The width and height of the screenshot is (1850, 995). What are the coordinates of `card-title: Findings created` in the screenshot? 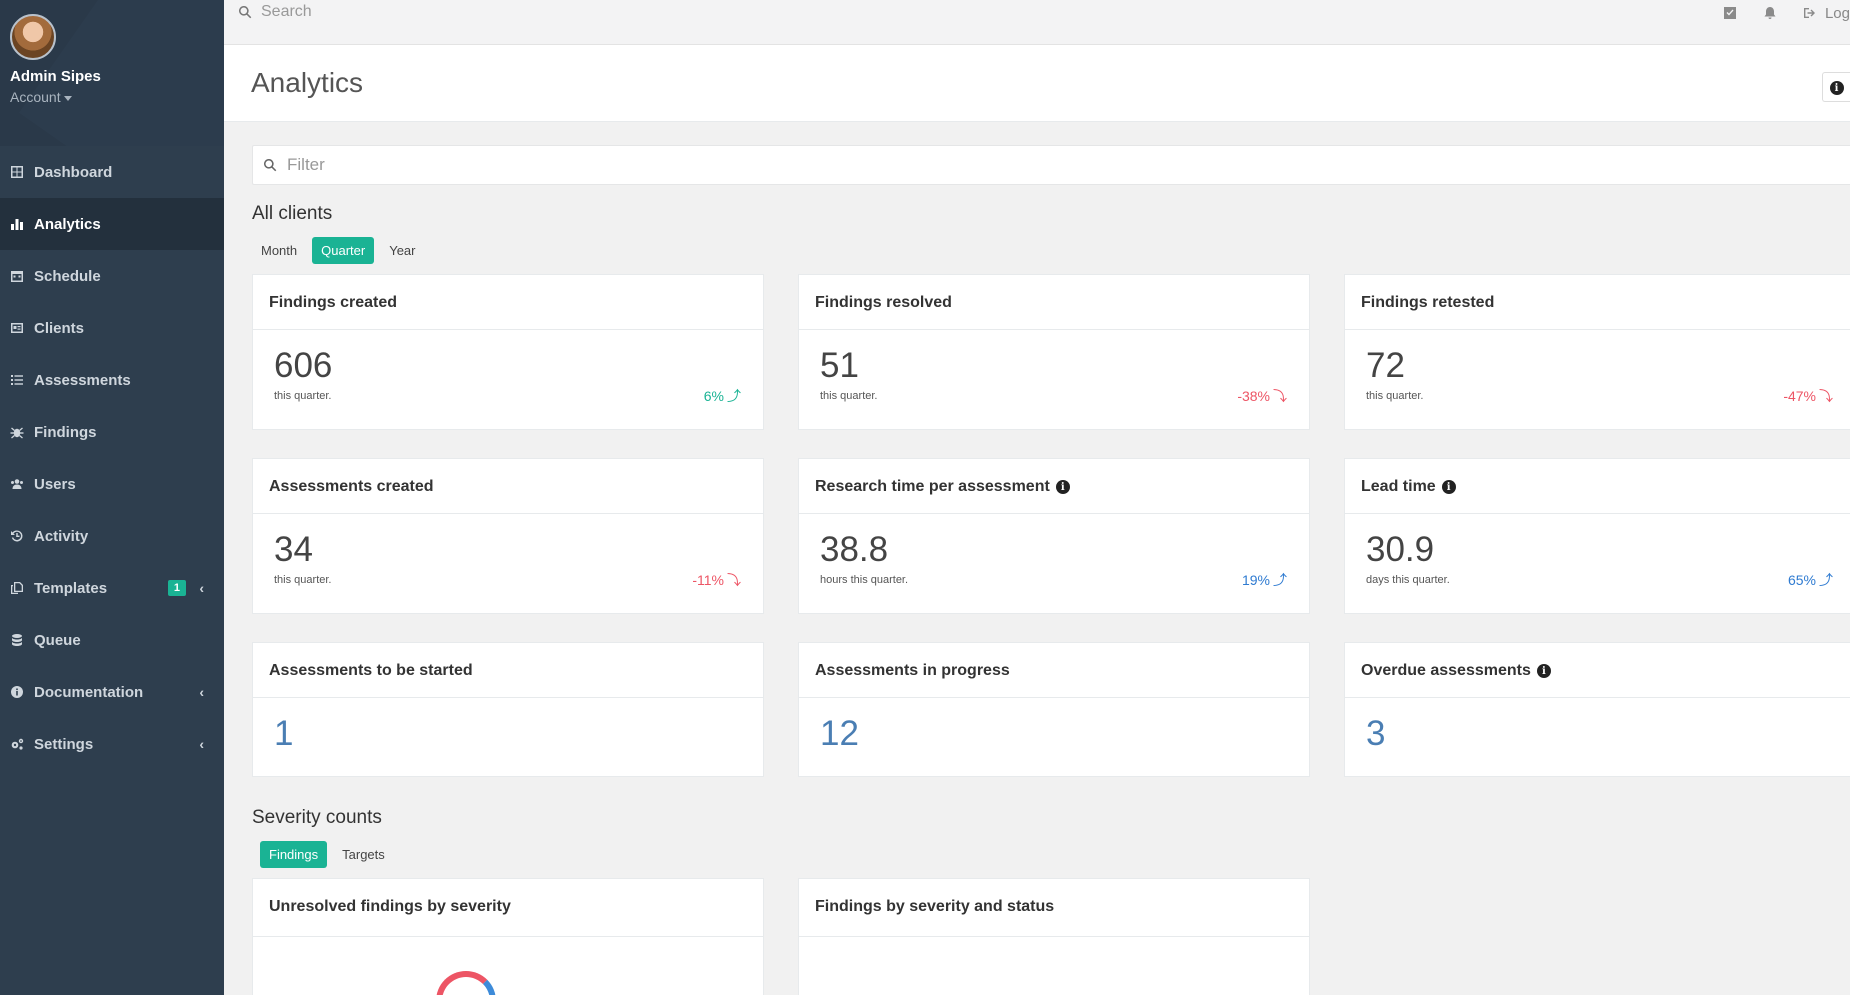 It's located at (508, 302).